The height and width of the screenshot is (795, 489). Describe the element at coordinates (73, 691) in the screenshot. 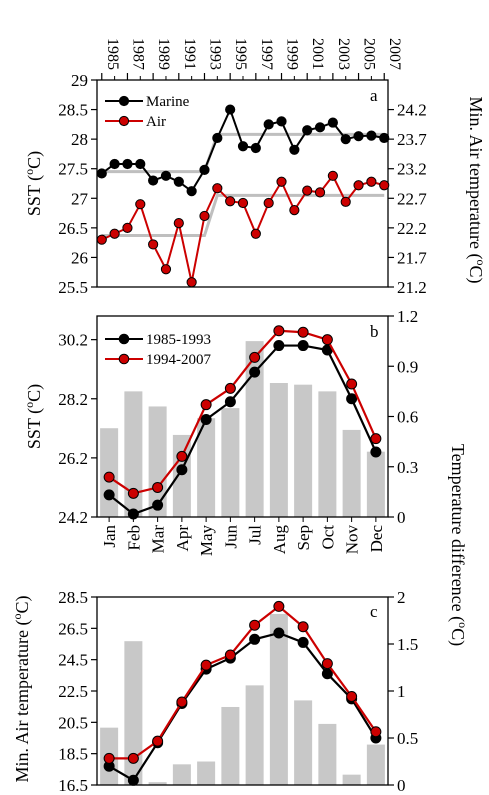

I see `y-left-tick-label: 22.5` at that location.